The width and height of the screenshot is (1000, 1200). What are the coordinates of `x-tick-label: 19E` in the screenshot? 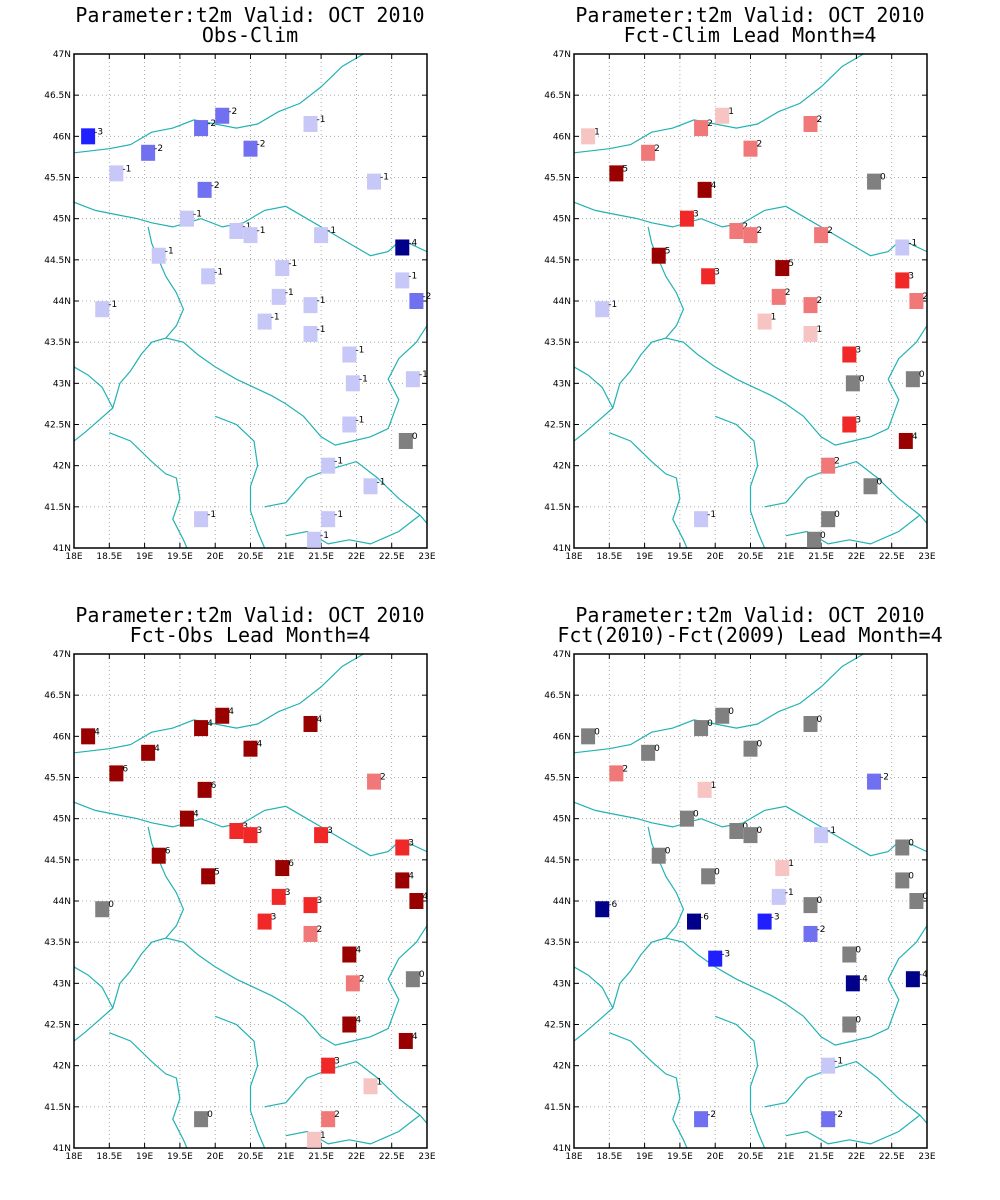 It's located at (144, 557).